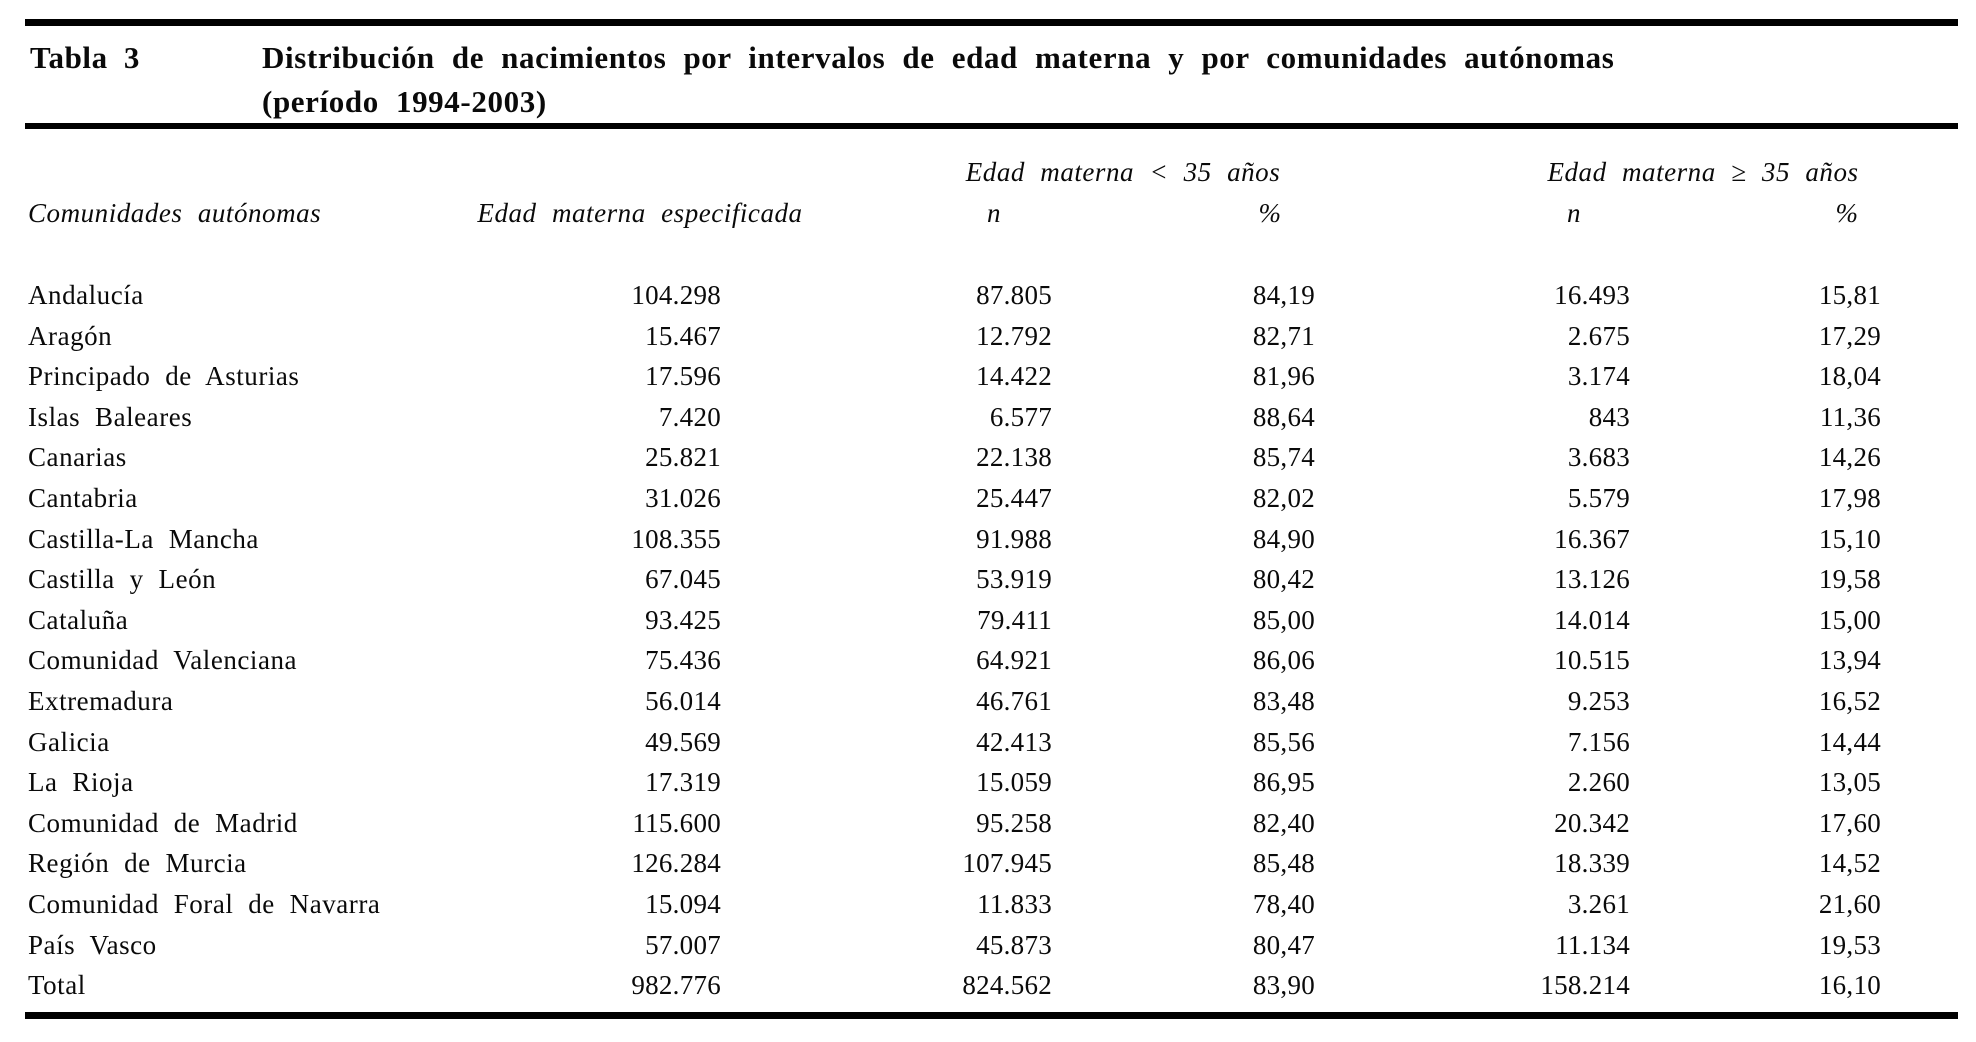  What do you see at coordinates (1020, 416) in the screenshot?
I see `cell-n-lt35: 6.577` at bounding box center [1020, 416].